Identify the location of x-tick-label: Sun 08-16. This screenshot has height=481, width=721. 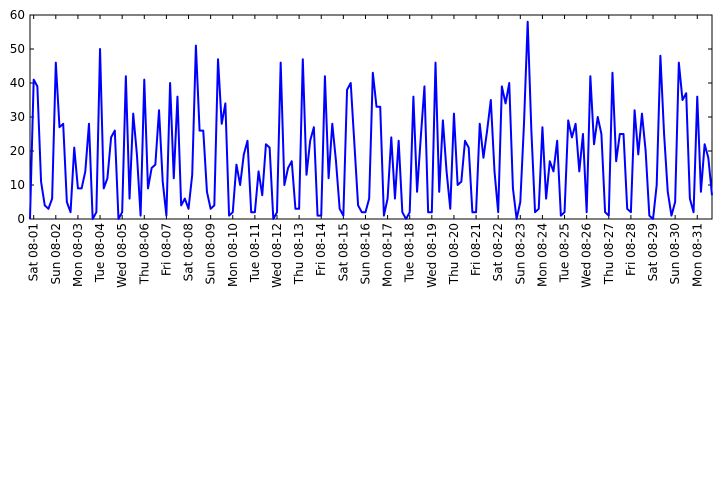
(365, 254).